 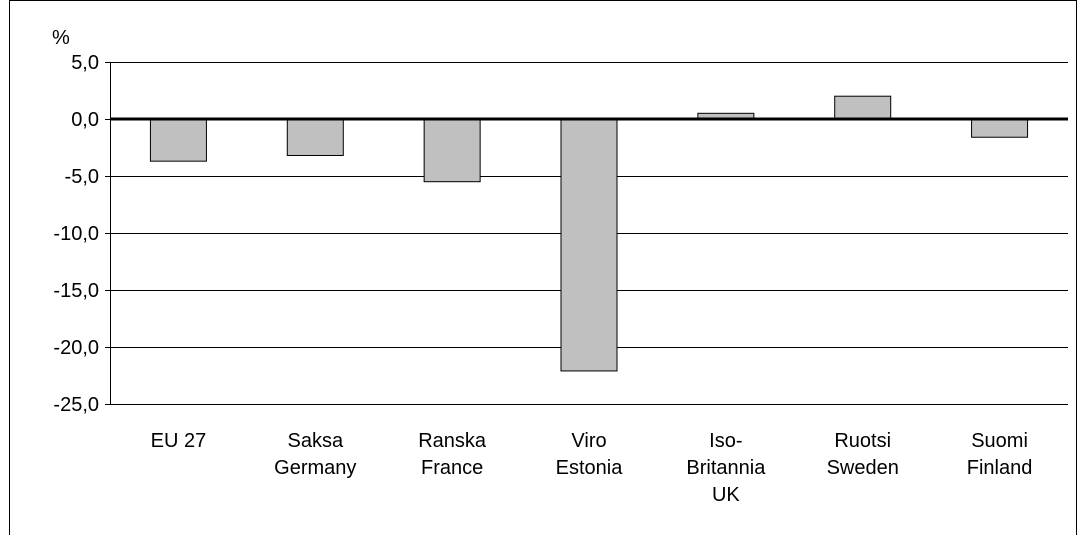 I want to click on x-category-label-line: Suomi, so click(x=999, y=441).